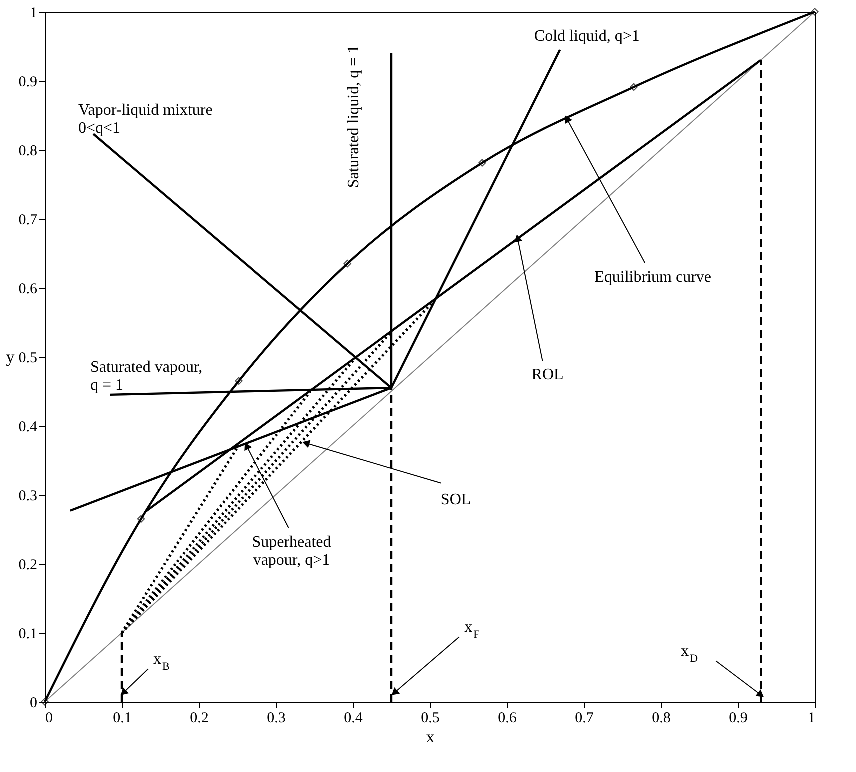  I want to click on x-tick-label: 0.4, so click(354, 718).